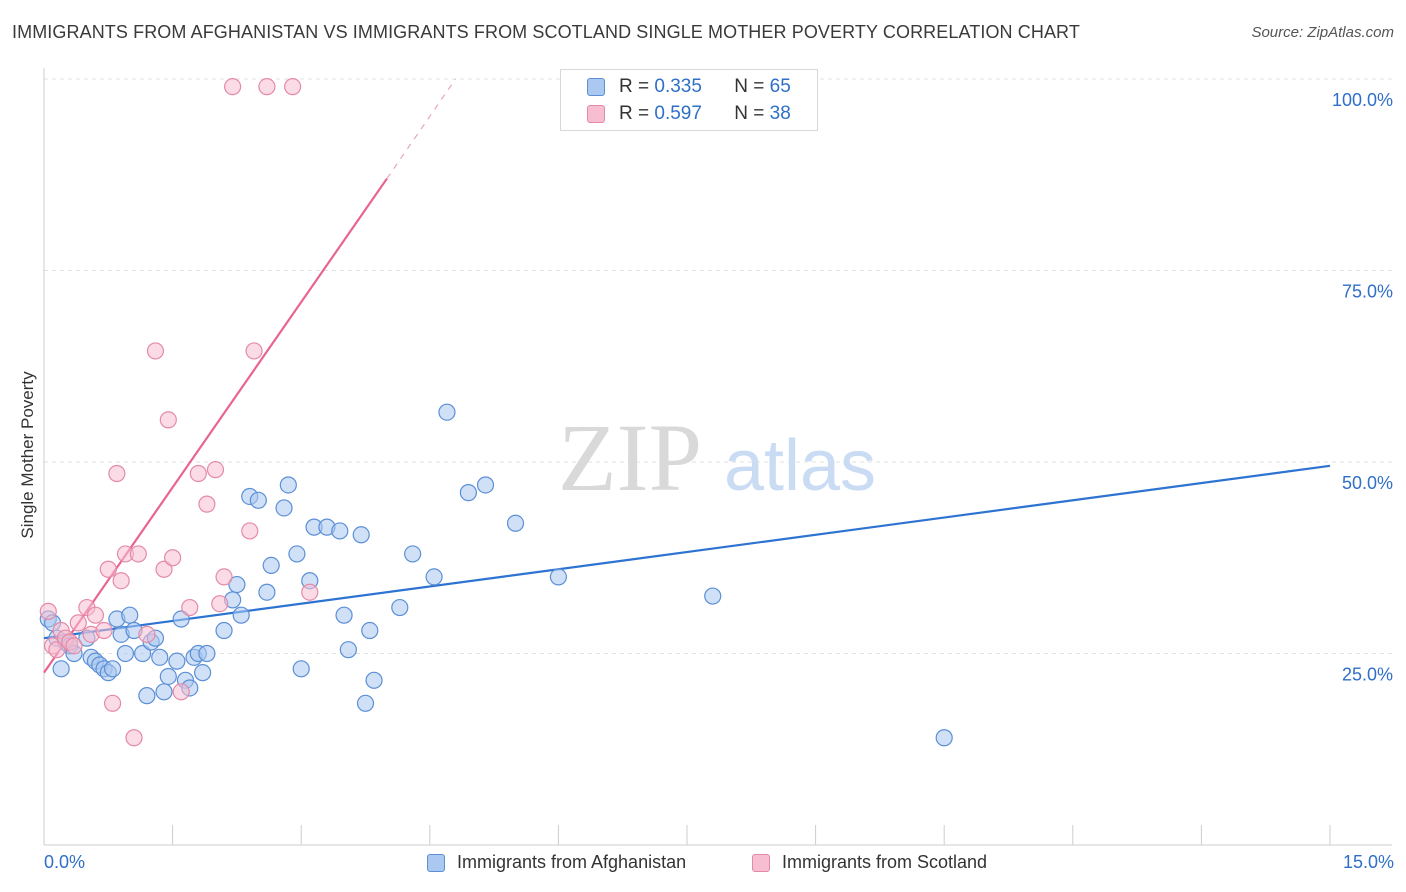  Describe the element at coordinates (1362, 387) in the screenshot. I see `y-tick-labels: 25.0% 50.0% 75.0% 100.0%` at that location.